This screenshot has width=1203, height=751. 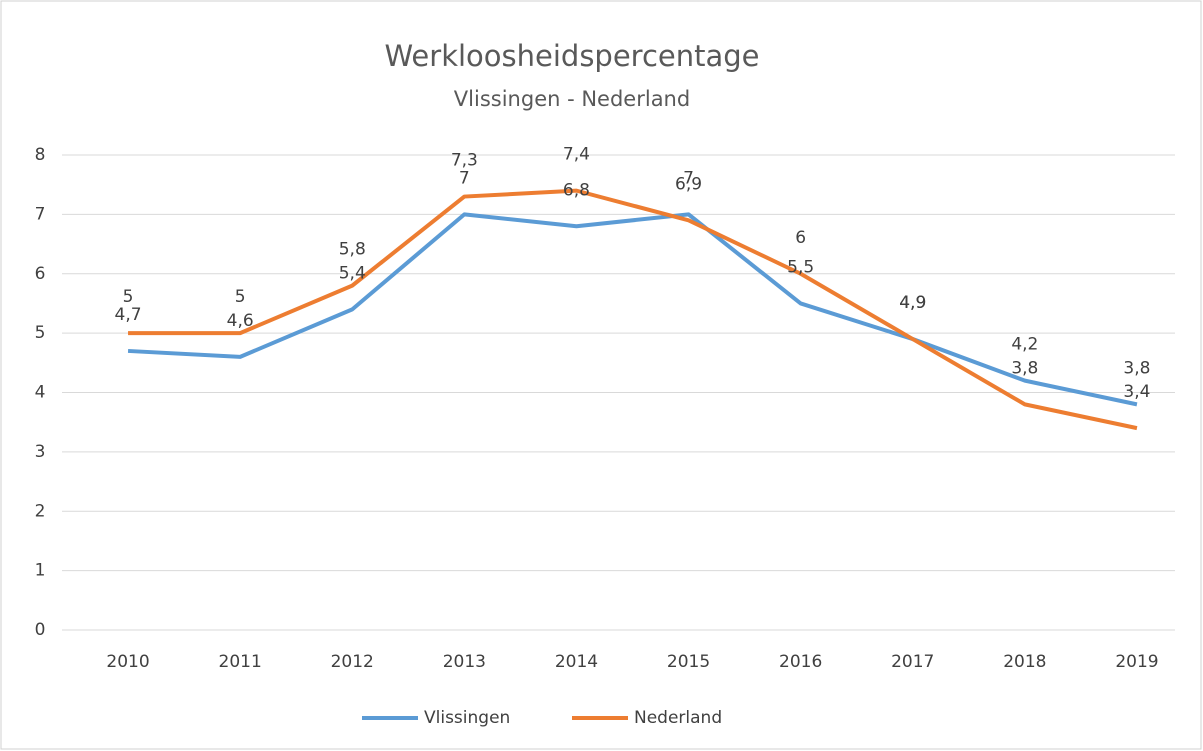 What do you see at coordinates (571, 56) in the screenshot?
I see `chart-title: Werkloosheidspercentage` at bounding box center [571, 56].